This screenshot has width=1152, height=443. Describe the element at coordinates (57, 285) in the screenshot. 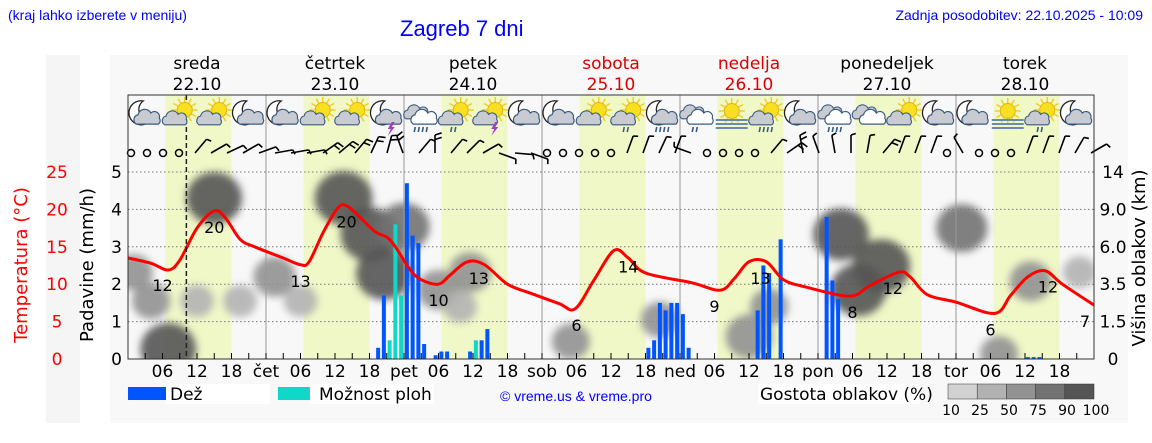

I see `temp-tick-label: 10` at that location.